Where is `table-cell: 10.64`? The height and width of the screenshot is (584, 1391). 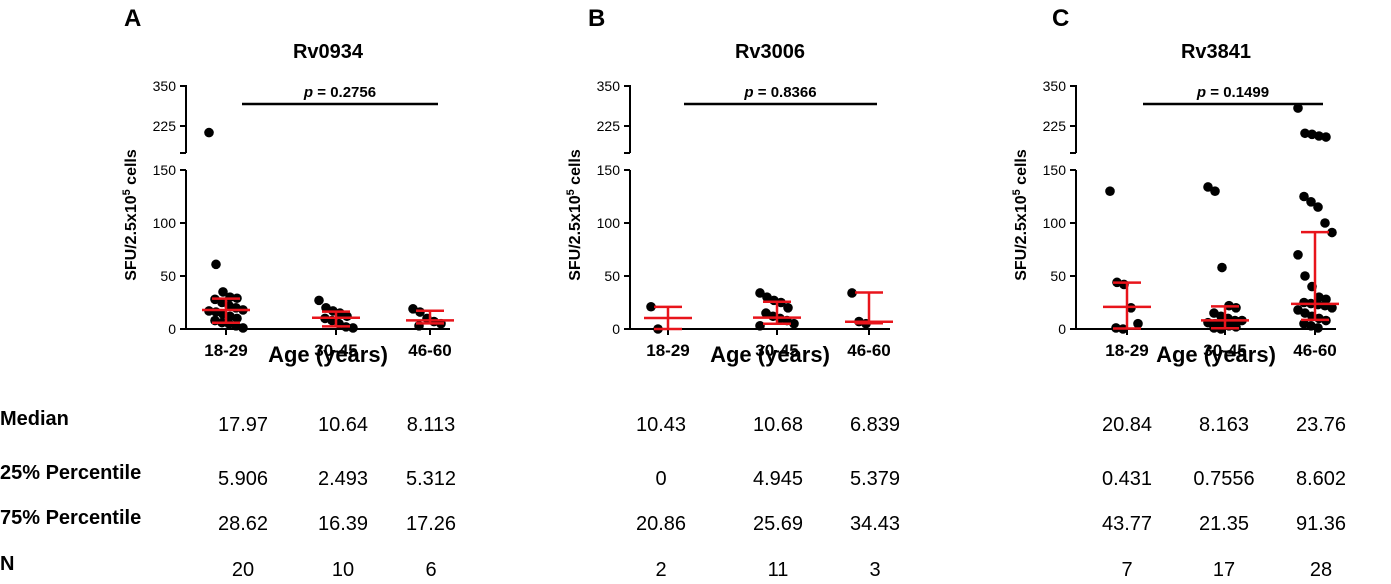
table-cell: 10.64 is located at coordinates (343, 425).